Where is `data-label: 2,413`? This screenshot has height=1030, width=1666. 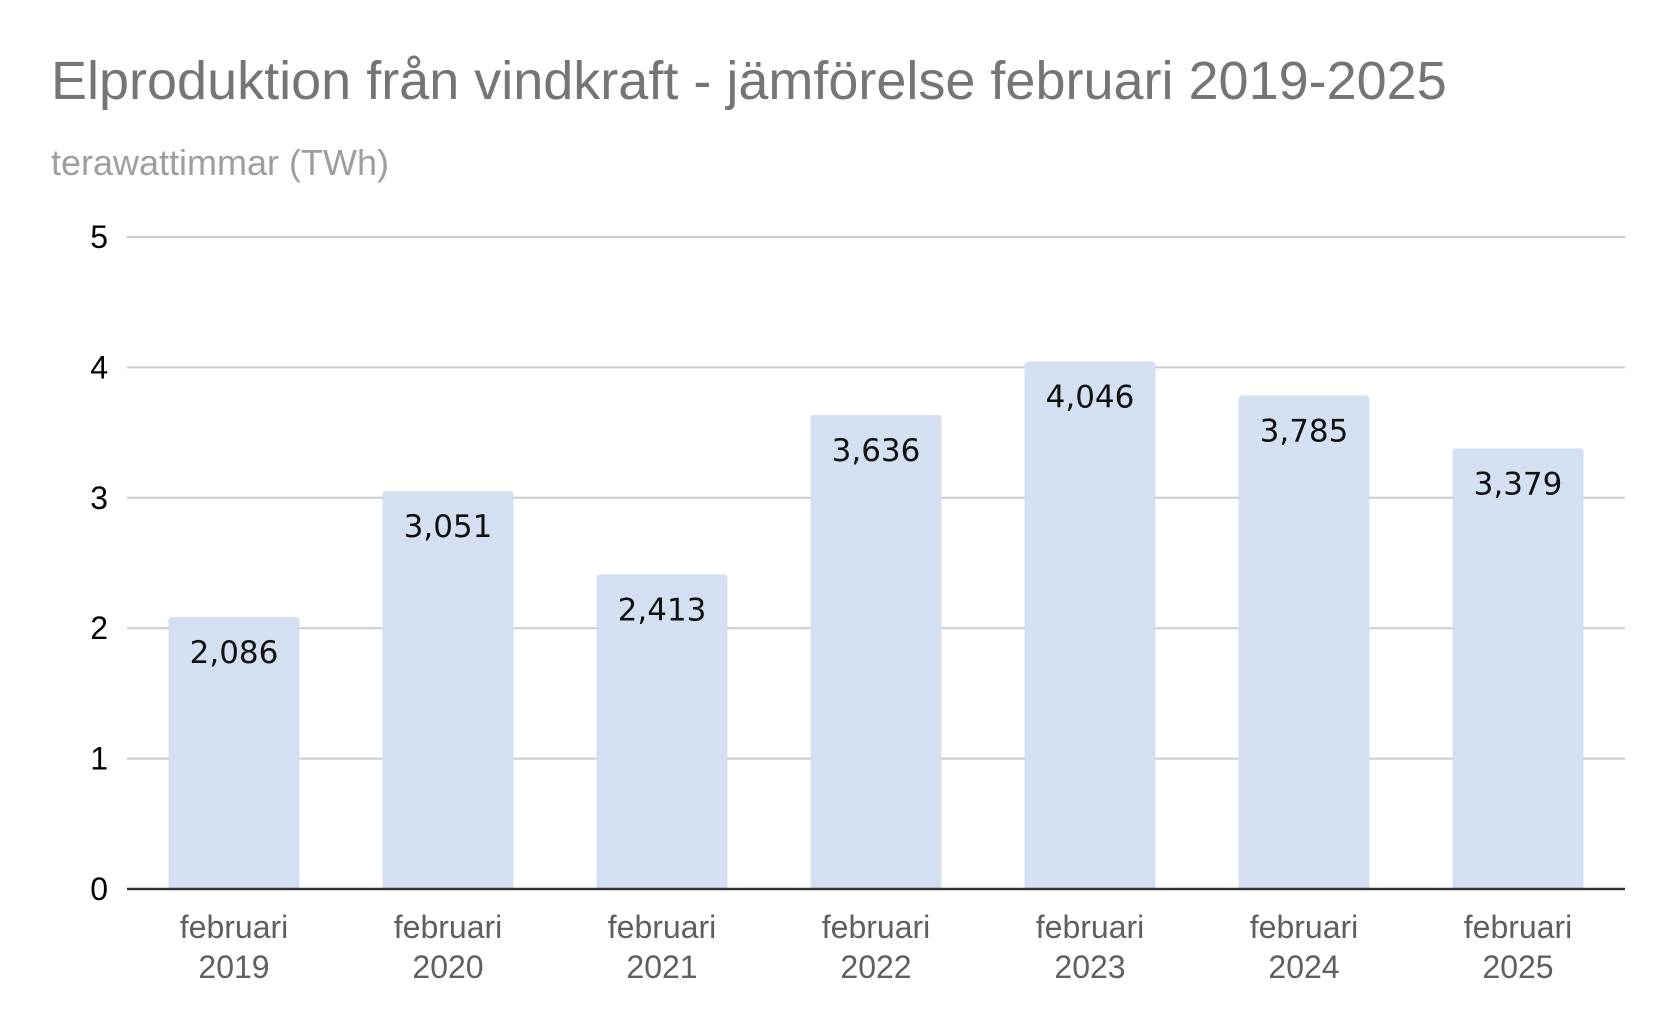
data-label: 2,413 is located at coordinates (662, 610).